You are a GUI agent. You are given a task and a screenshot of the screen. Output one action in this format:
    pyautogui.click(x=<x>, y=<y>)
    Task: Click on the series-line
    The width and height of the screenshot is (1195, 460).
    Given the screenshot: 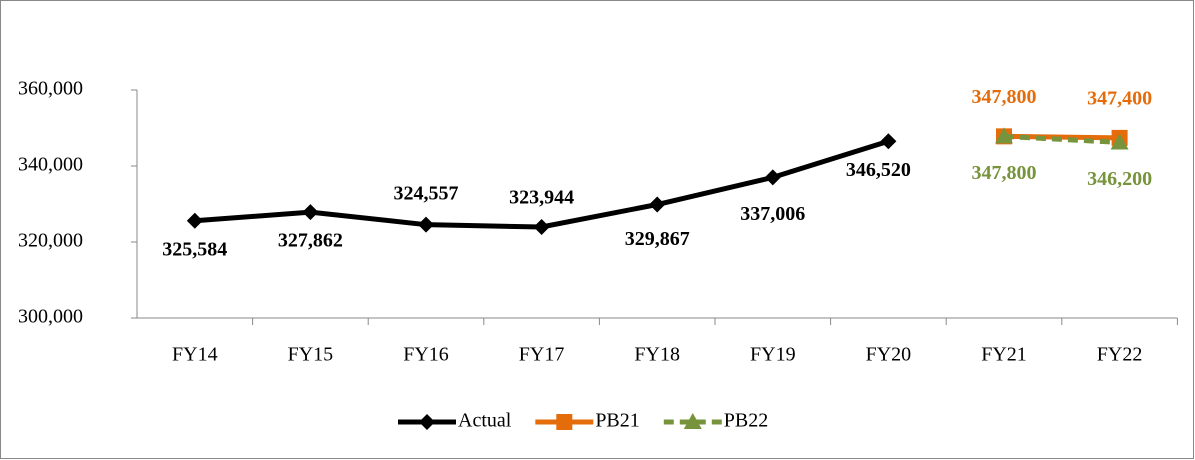 What is the action you would take?
    pyautogui.click(x=1061, y=139)
    